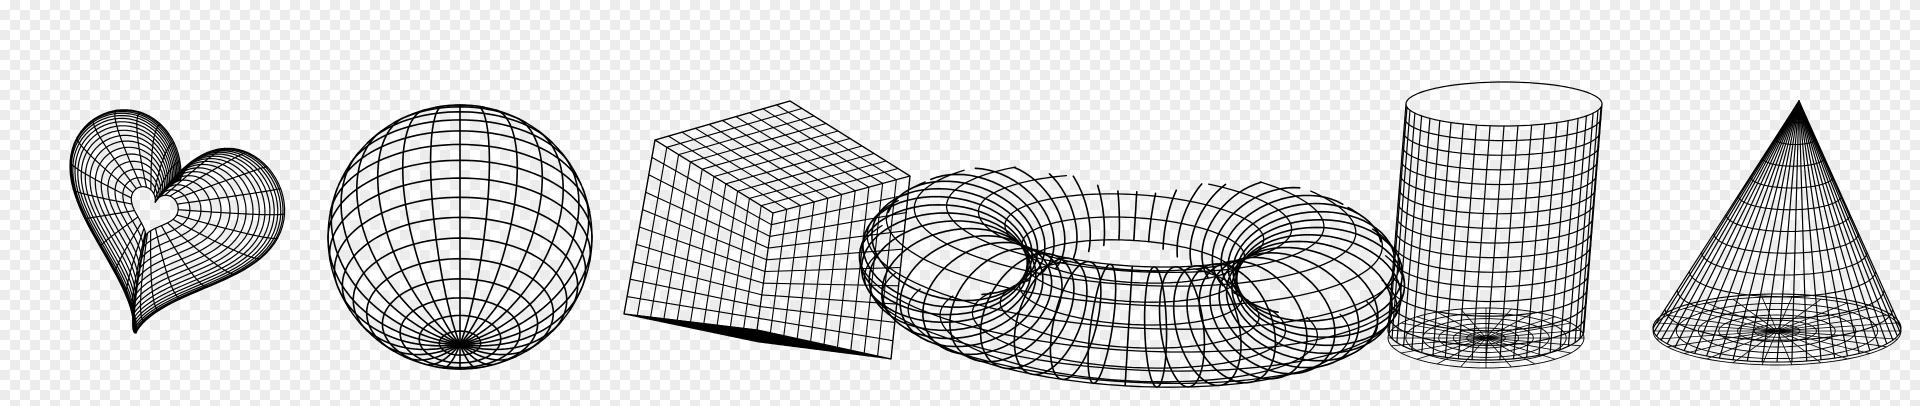 Image resolution: width=1920 pixels, height=406 pixels. What do you see at coordinates (177, 221) in the screenshot?
I see `wireframe-heart-icon` at bounding box center [177, 221].